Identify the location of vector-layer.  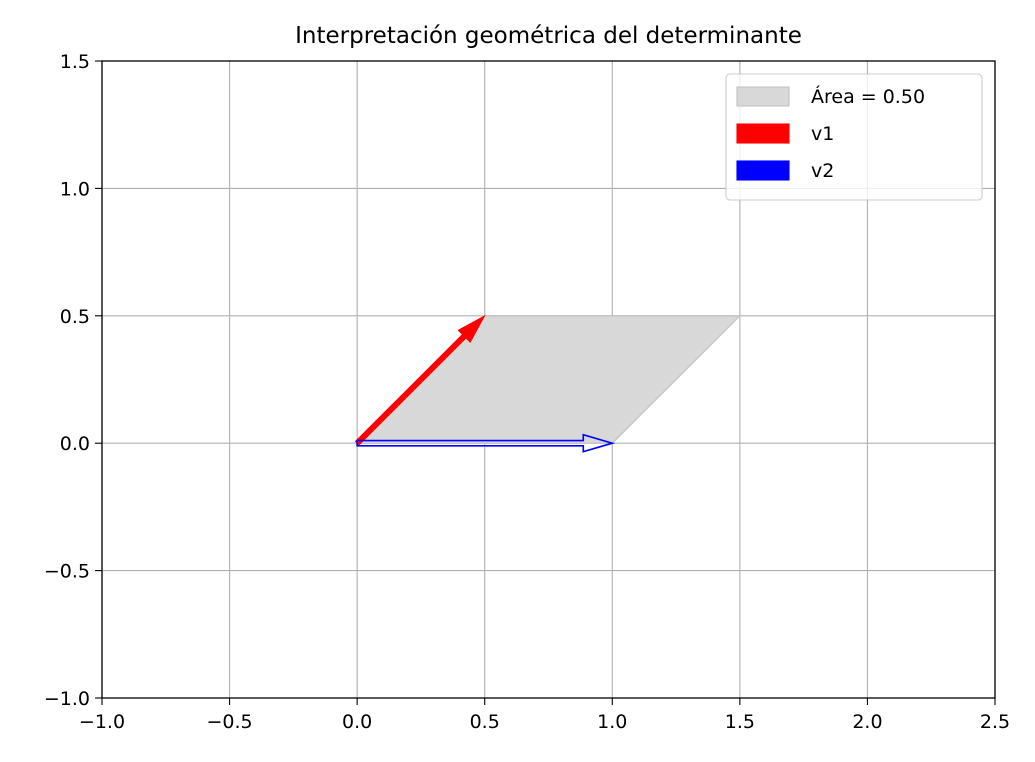
(485, 383).